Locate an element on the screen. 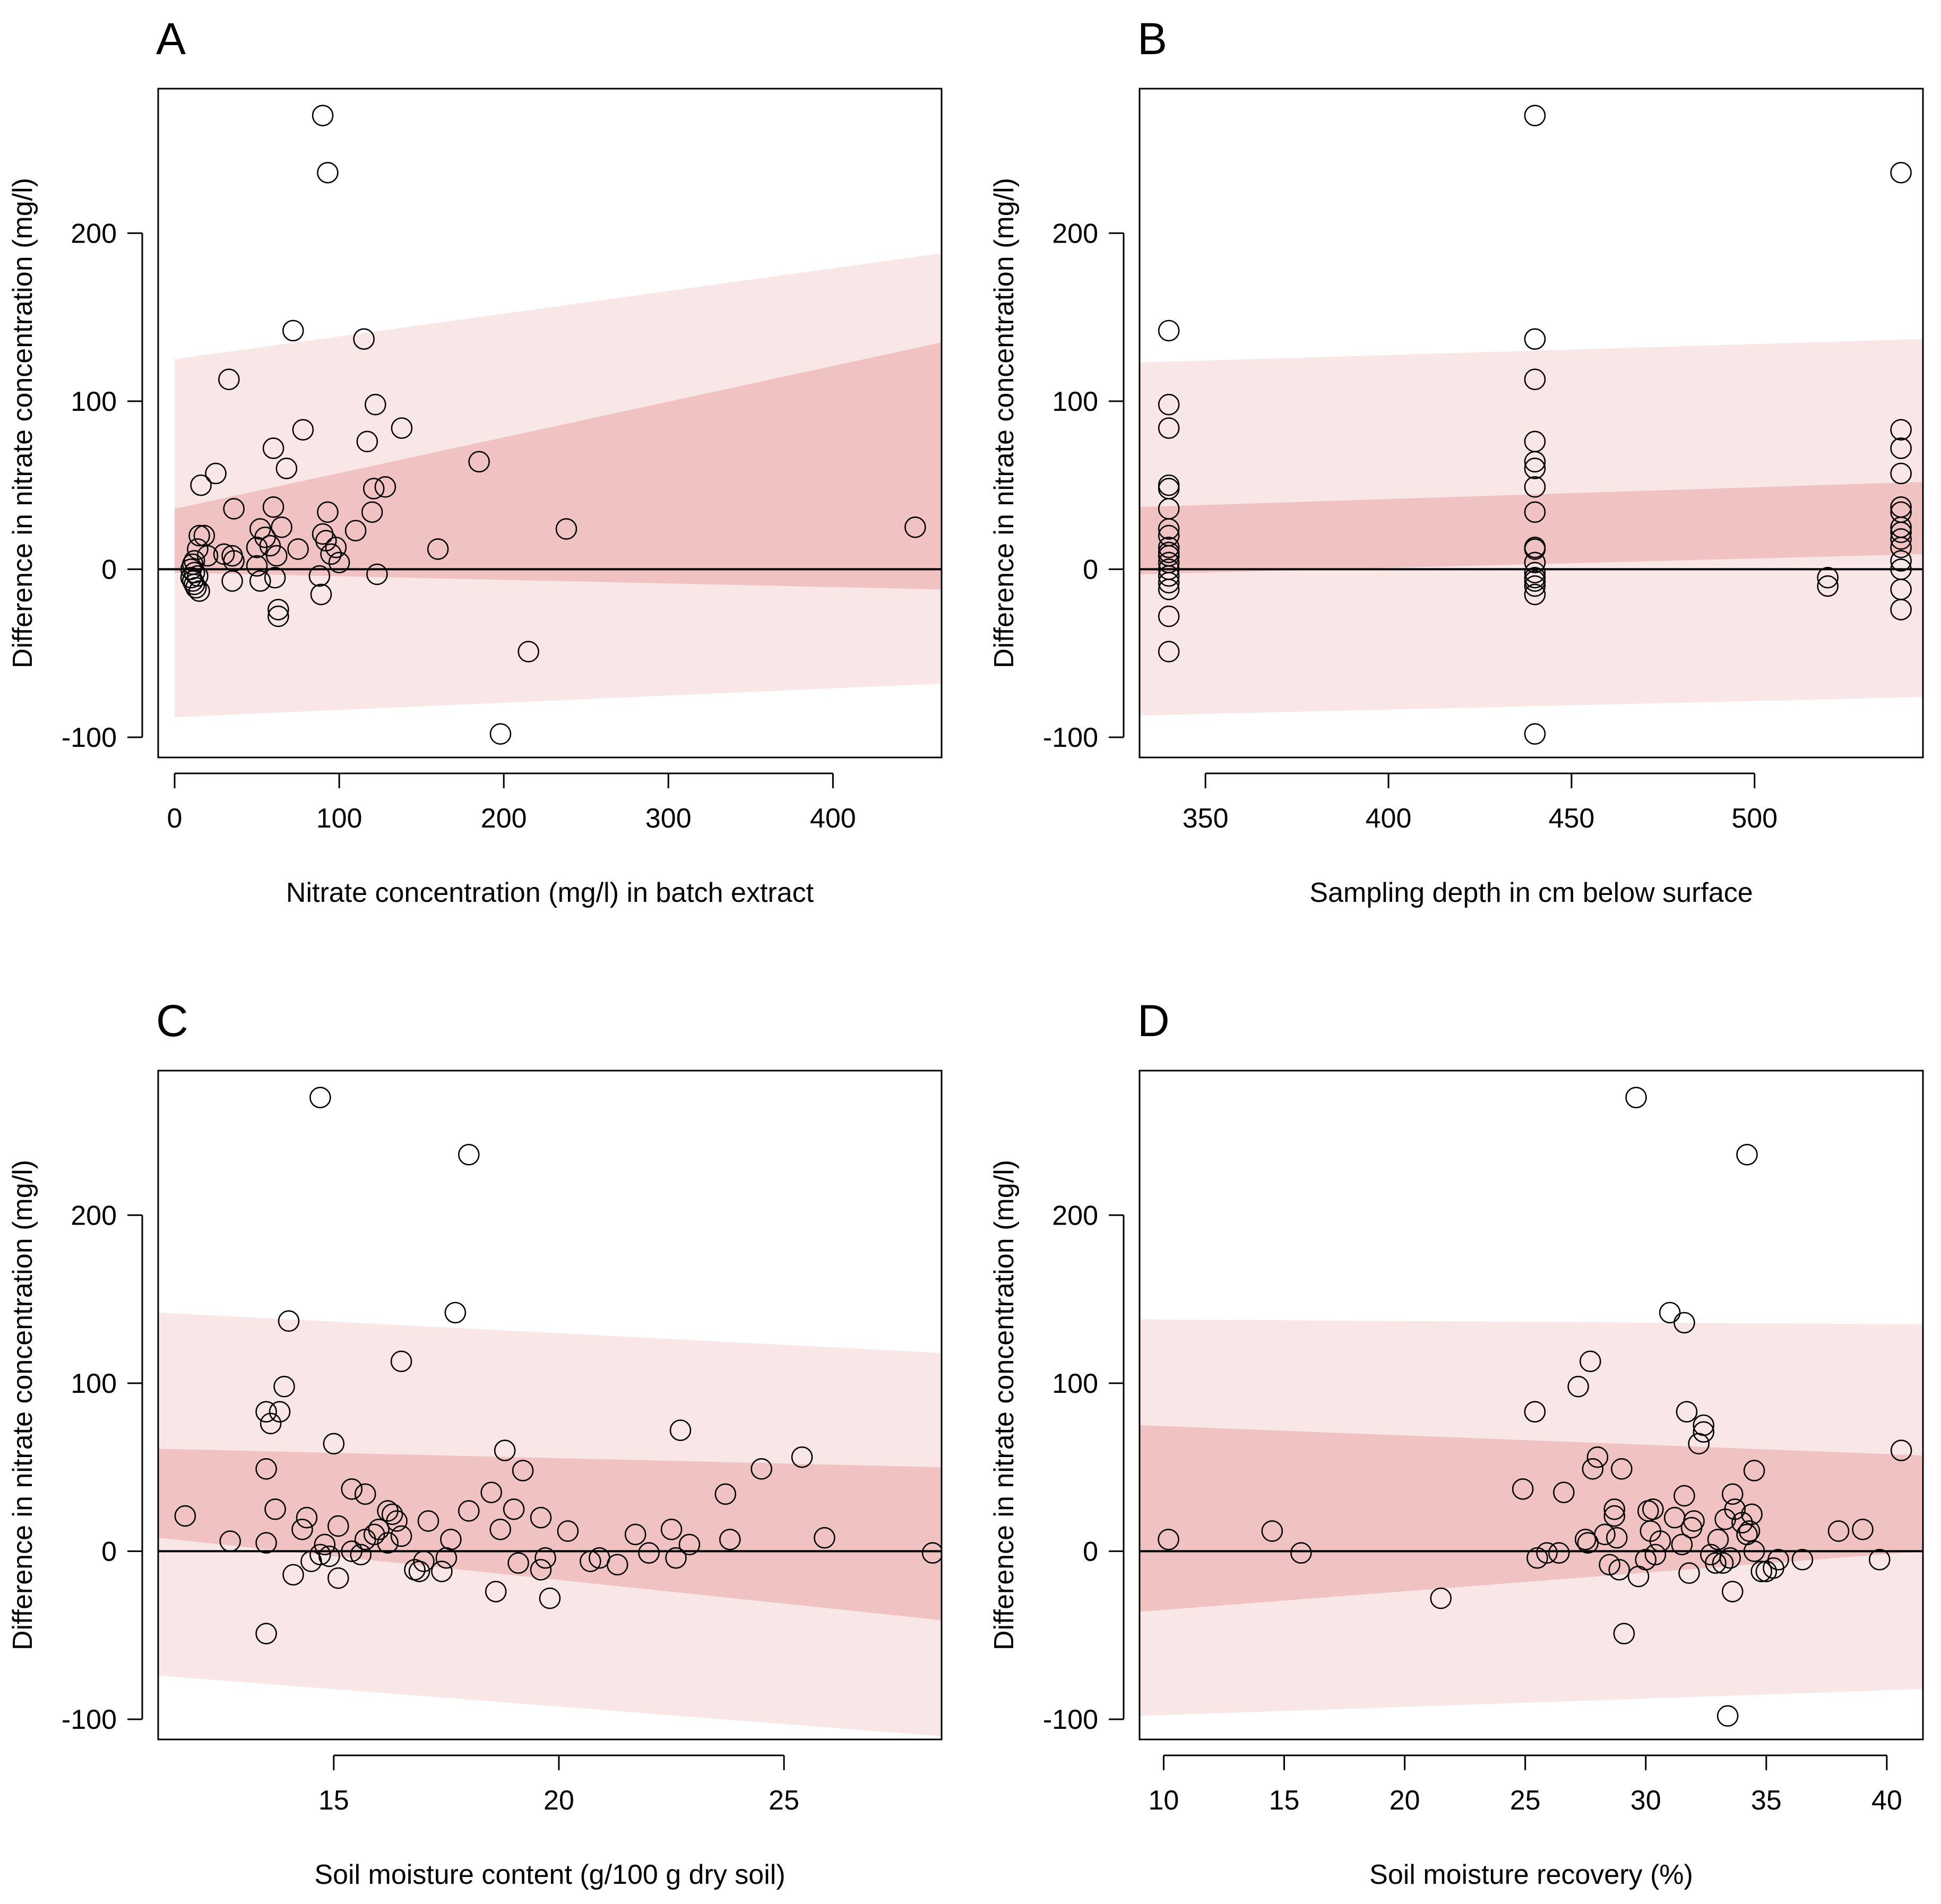  x-tick-label: 100 is located at coordinates (339, 819).